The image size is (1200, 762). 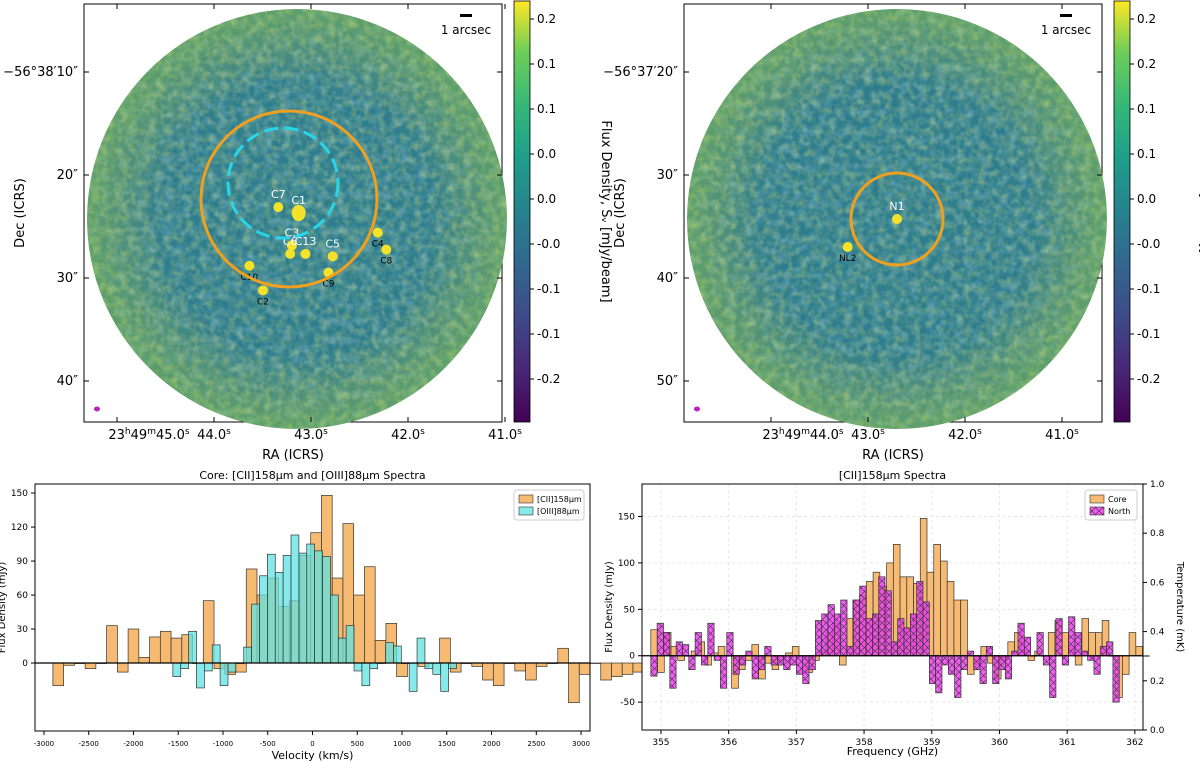 What do you see at coordinates (151, 432) in the screenshot?
I see `x-tick-m-suffix: m` at bounding box center [151, 432].